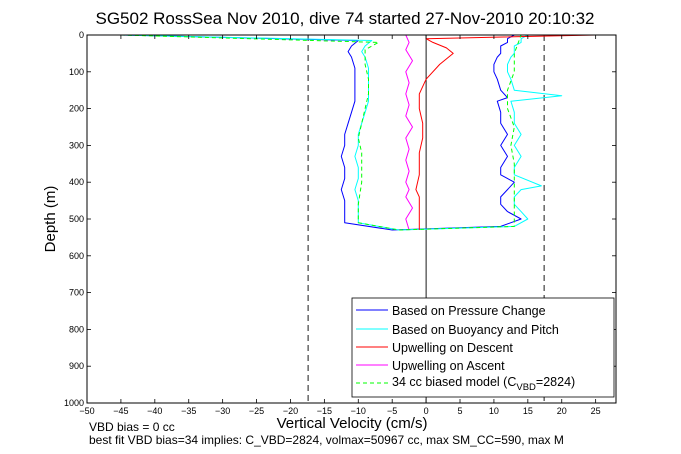 The image size is (681, 454). Describe the element at coordinates (352, 423) in the screenshot. I see `x-axis-label: Vertical Velocity (cm/s)` at that location.